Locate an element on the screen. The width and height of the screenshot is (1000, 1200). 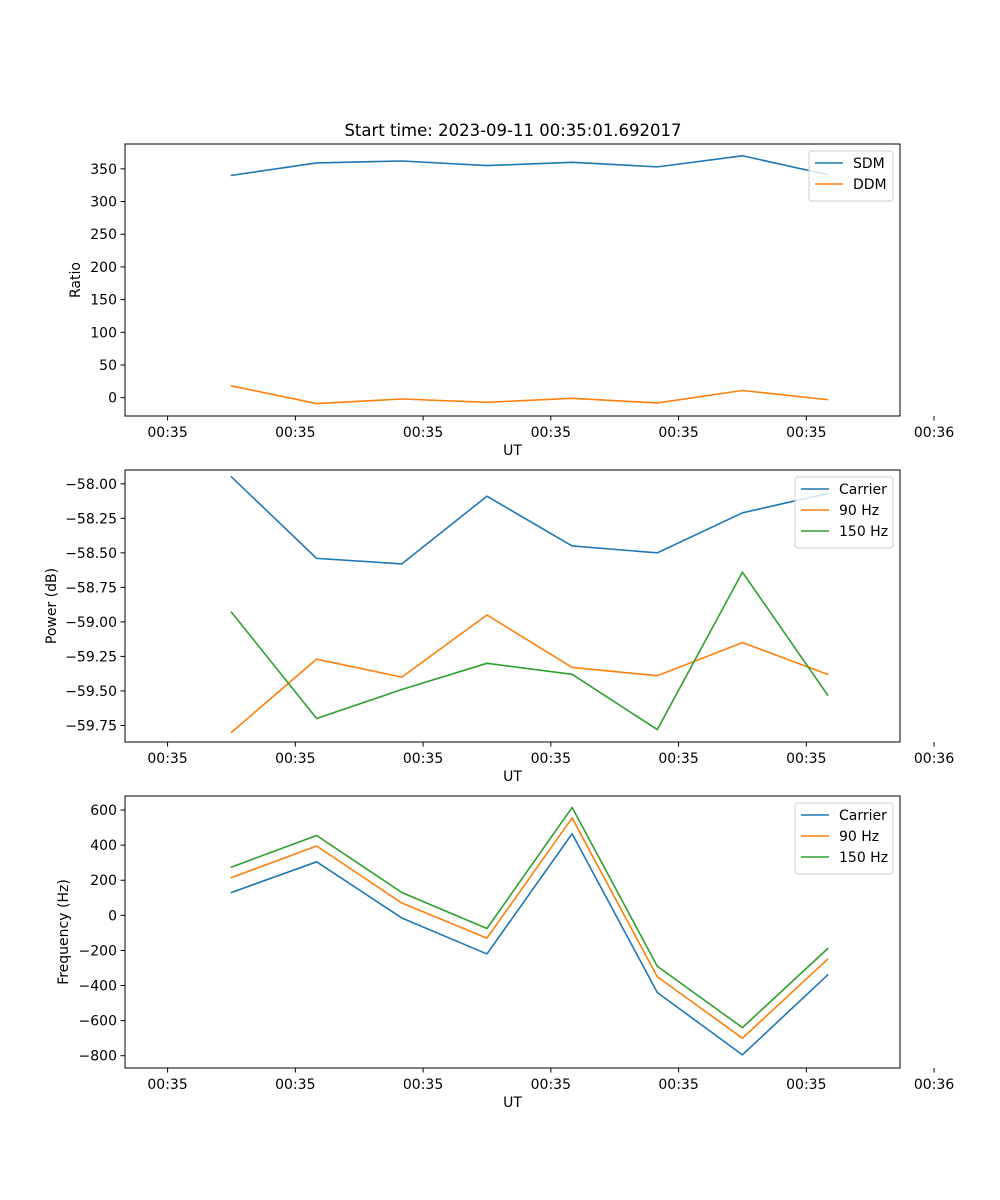
y-tick-label: −59.25 is located at coordinates (91, 657).